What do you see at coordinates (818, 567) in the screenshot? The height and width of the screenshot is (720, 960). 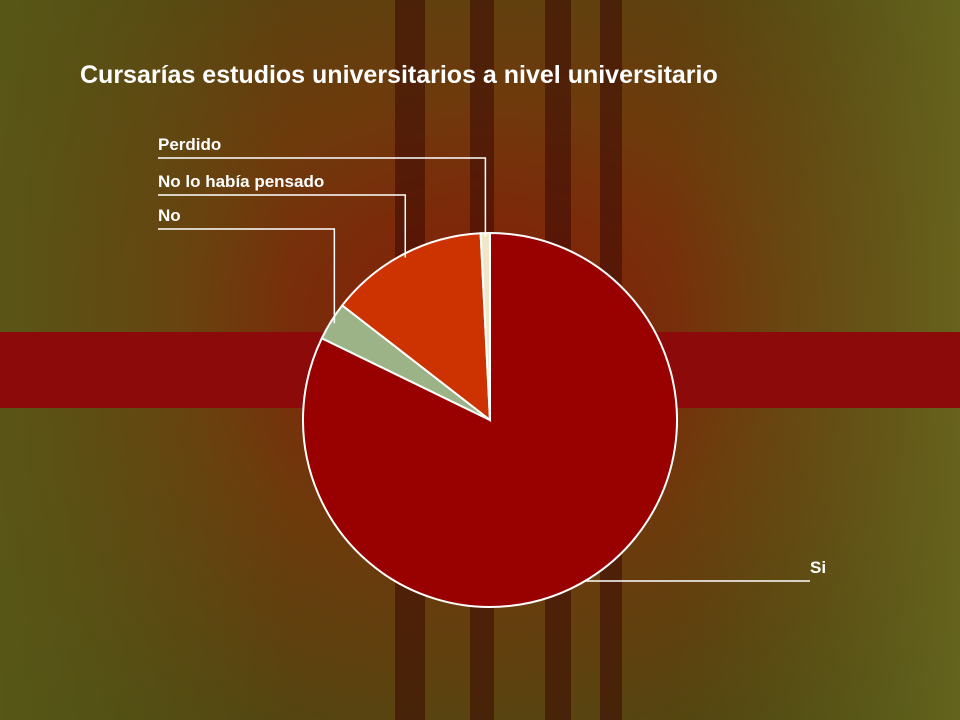 I see `slice-label: Si` at bounding box center [818, 567].